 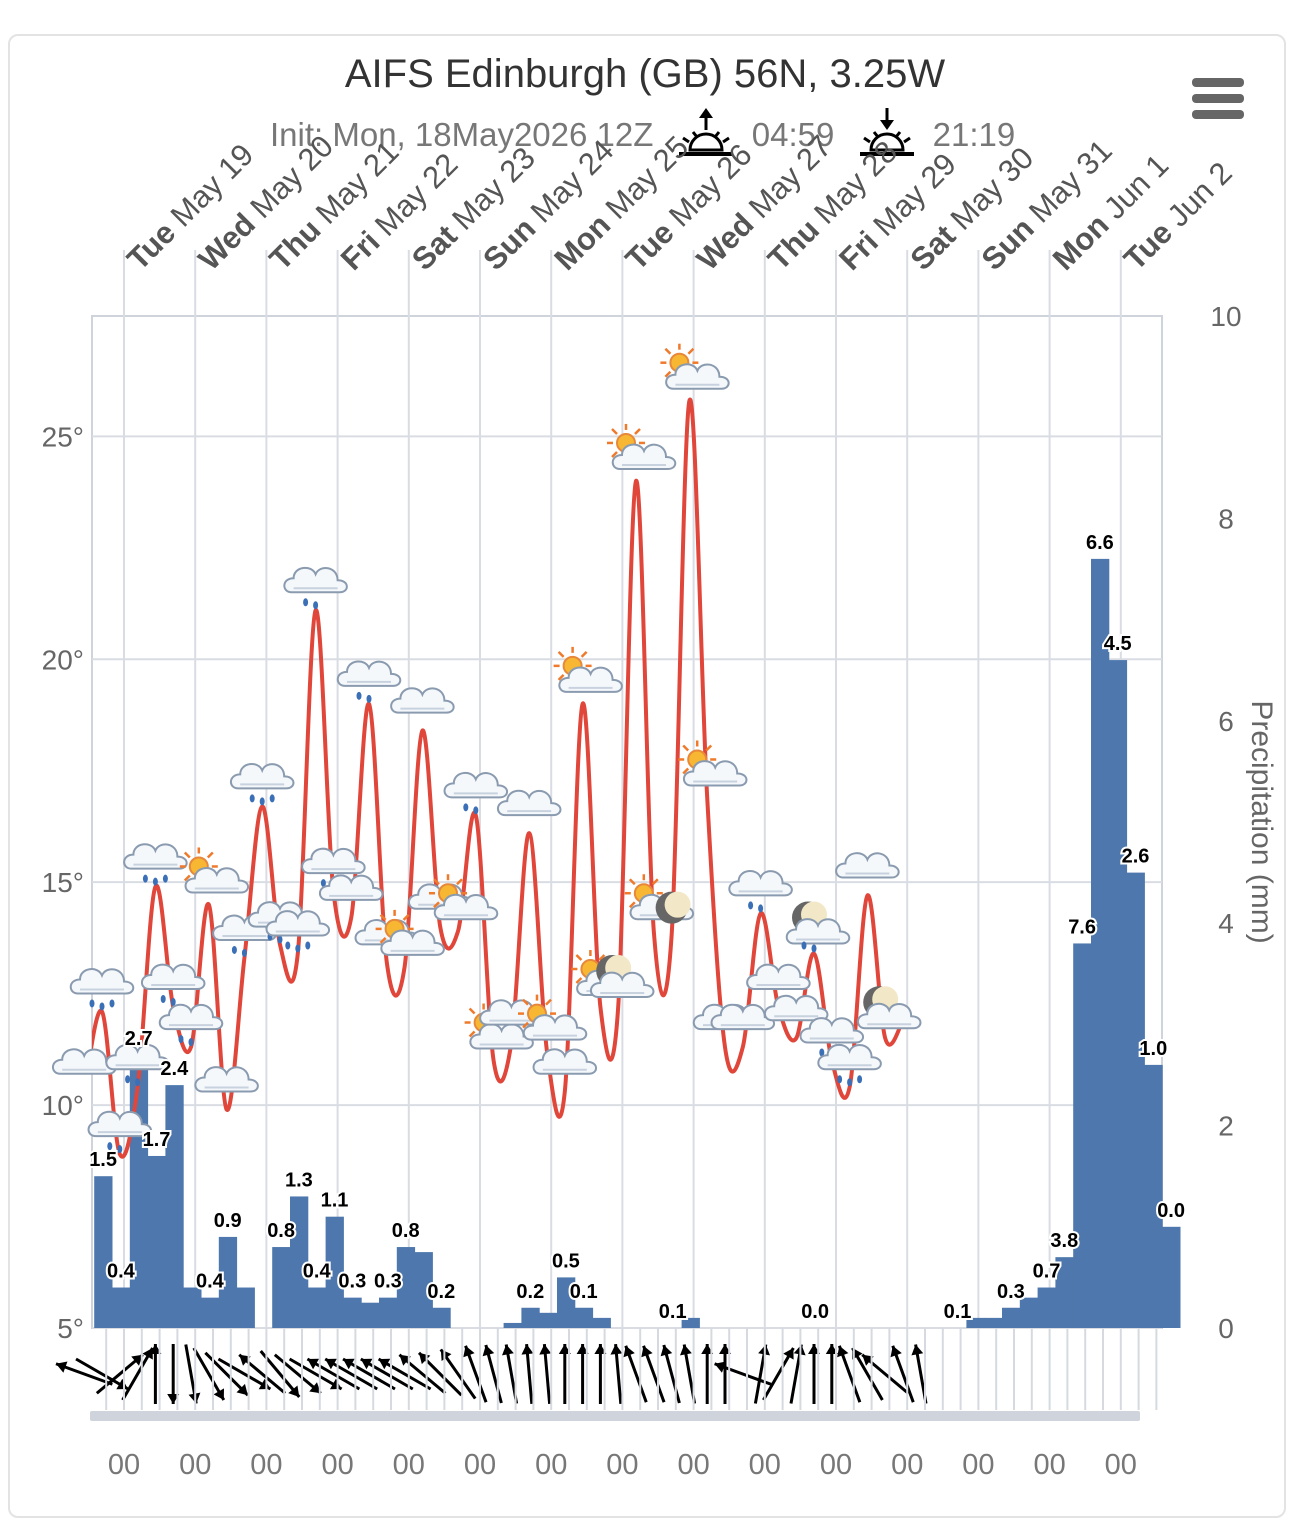 What do you see at coordinates (228, 1221) in the screenshot?
I see `precipitation-label: 0.9` at bounding box center [228, 1221].